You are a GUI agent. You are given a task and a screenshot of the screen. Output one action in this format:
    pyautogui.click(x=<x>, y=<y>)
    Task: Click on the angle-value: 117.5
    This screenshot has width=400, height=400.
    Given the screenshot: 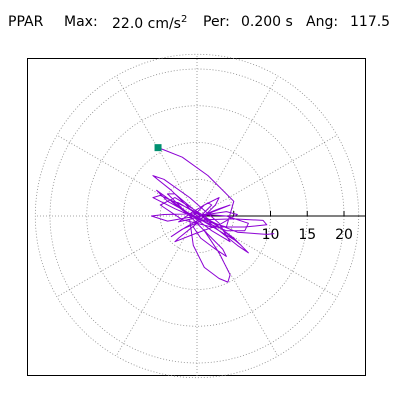 What is the action you would take?
    pyautogui.click(x=370, y=22)
    